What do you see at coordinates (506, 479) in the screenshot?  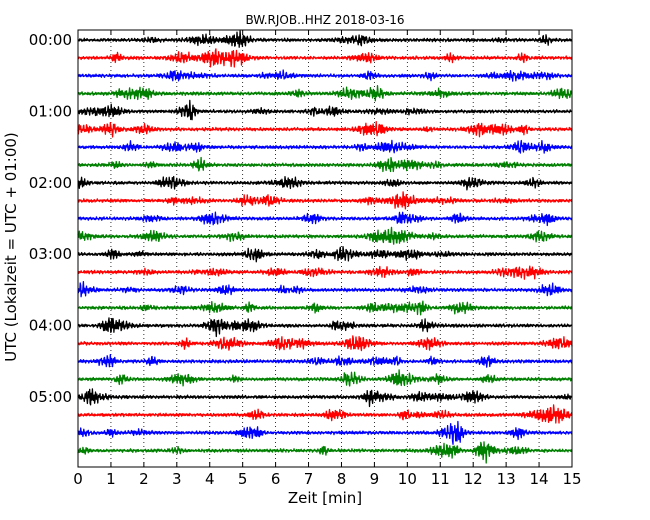 I see `x-tick-label: 13` at bounding box center [506, 479].